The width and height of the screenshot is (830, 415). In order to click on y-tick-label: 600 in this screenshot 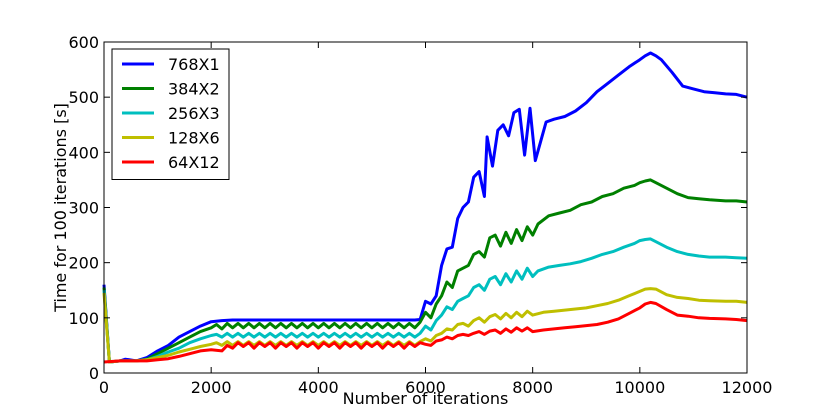, I will do `click(83, 42)`.